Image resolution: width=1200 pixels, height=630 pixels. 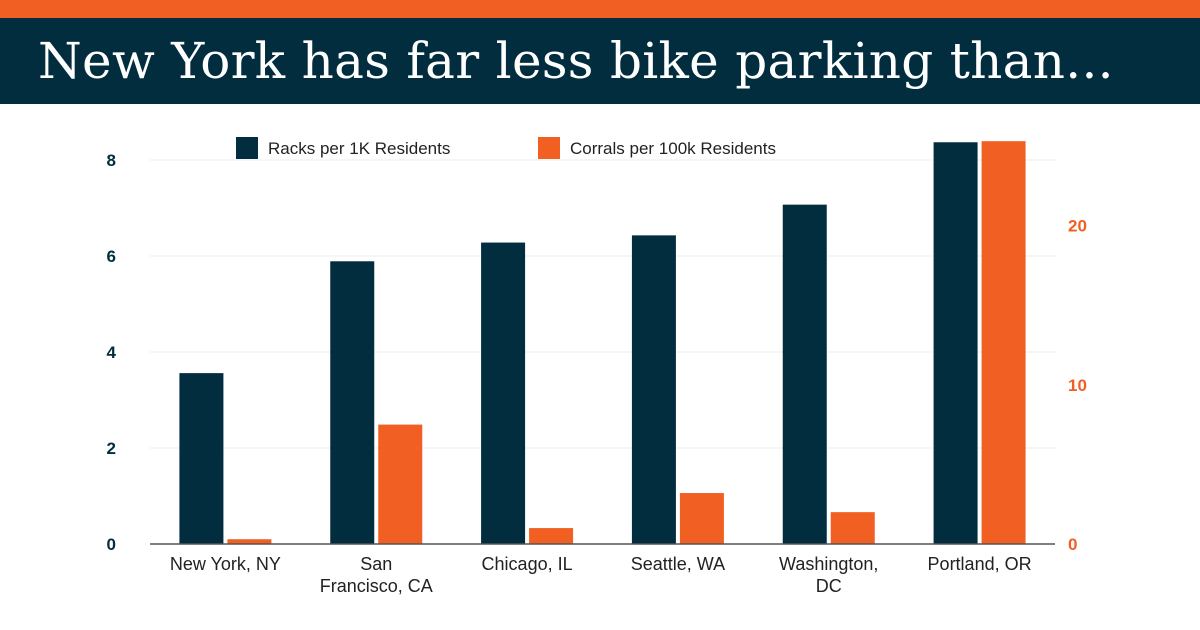 What do you see at coordinates (1077, 385) in the screenshot?
I see `y-right-tick-label: 10` at bounding box center [1077, 385].